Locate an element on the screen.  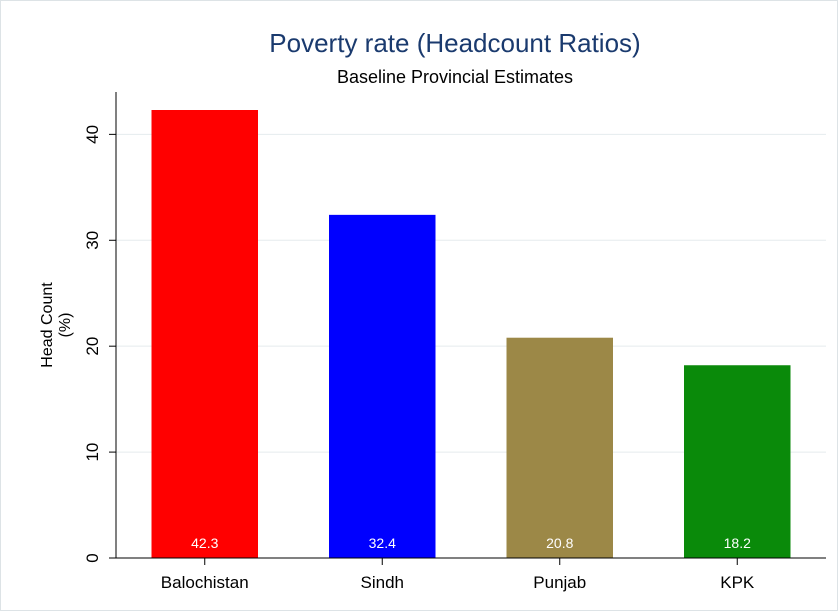
data-label-balochistan: 42.3 is located at coordinates (204, 543).